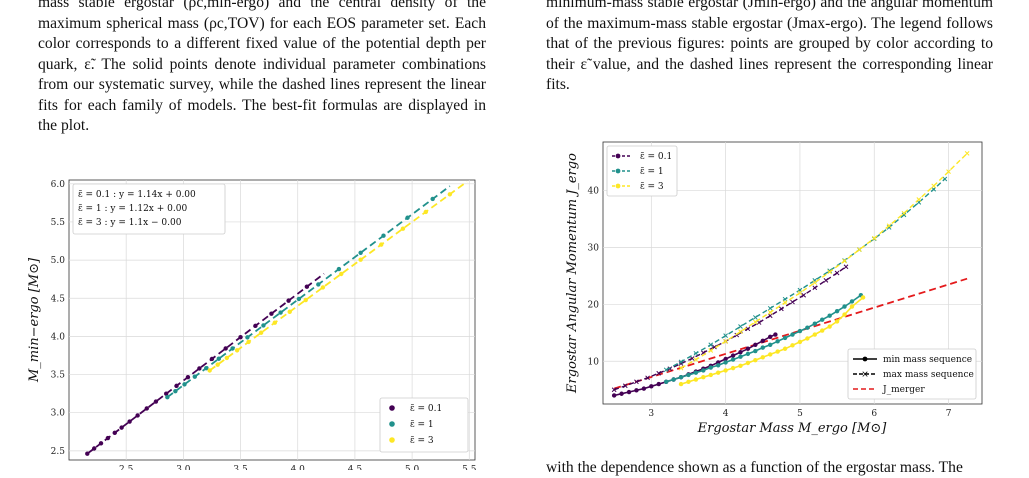 The height and width of the screenshot is (478, 1029). Describe the element at coordinates (183, 467) in the screenshot. I see `x-tick-label: 3.0` at that location.